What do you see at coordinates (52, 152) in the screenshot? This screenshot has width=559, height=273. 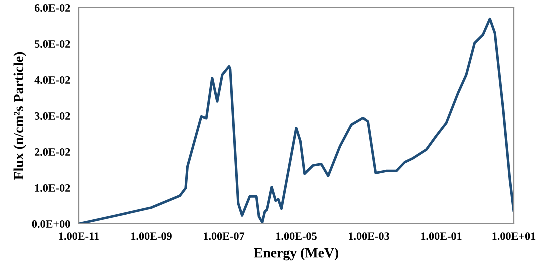 I see `y-tick-label: 2.0E-02` at bounding box center [52, 152].